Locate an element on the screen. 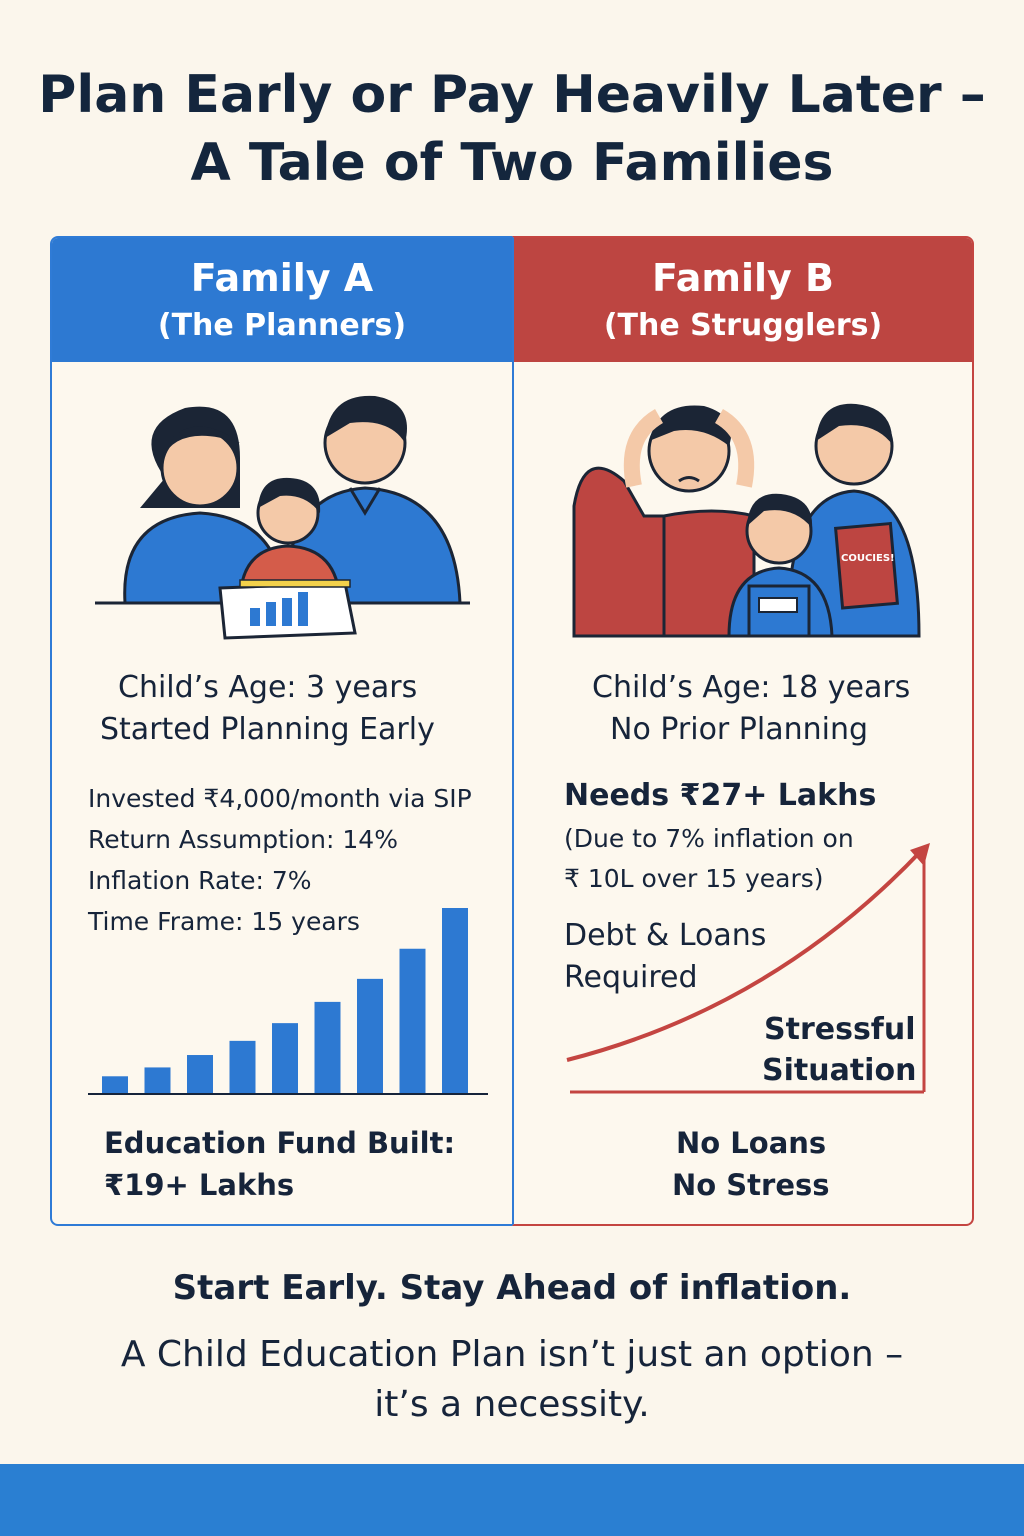  family-a-detail-return: Return Assumption: 14% is located at coordinates (243, 839).